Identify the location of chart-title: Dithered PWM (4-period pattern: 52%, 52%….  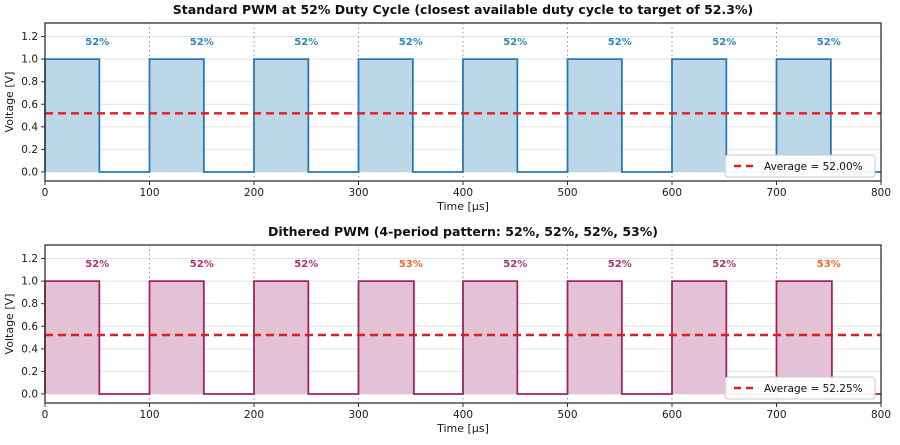
(463, 231).